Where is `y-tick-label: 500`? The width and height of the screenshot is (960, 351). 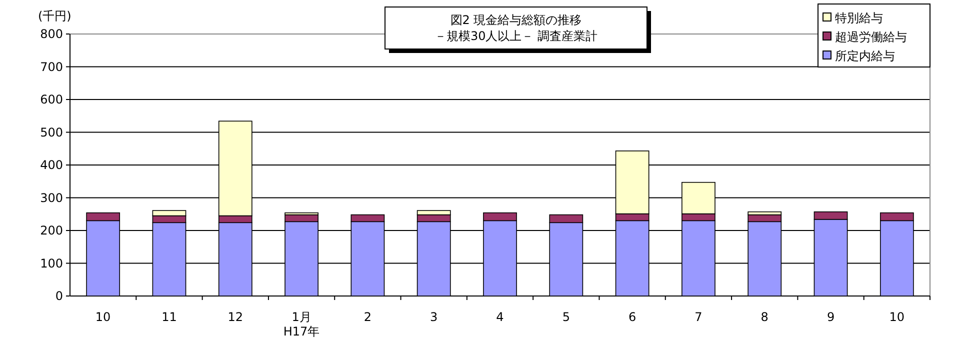 y-tick-label: 500 is located at coordinates (51, 132).